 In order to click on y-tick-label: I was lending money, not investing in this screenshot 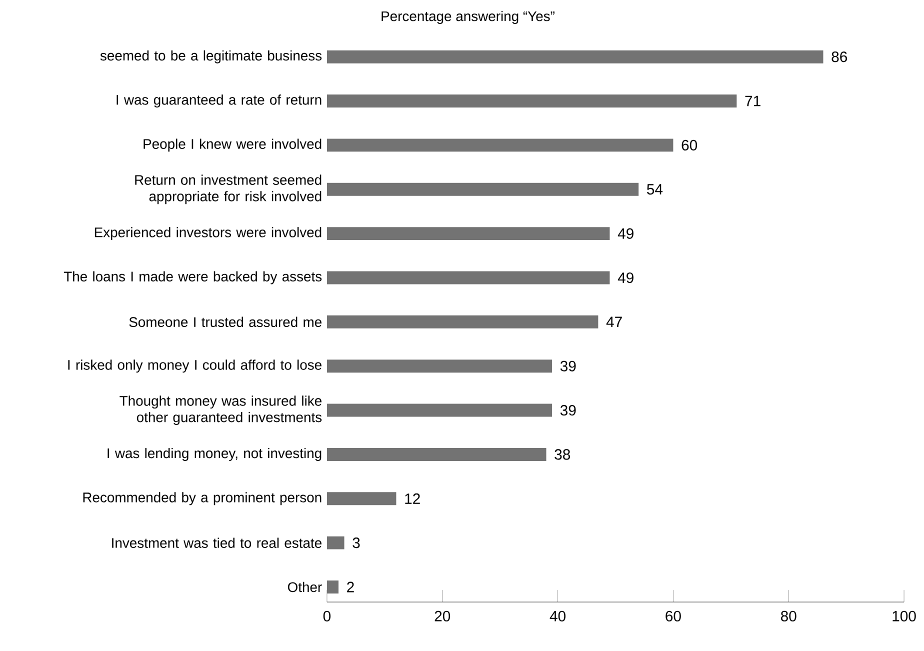, I will do `click(215, 454)`.